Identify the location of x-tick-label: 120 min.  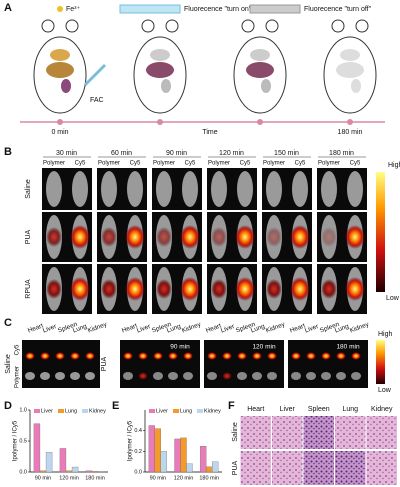
(69, 478).